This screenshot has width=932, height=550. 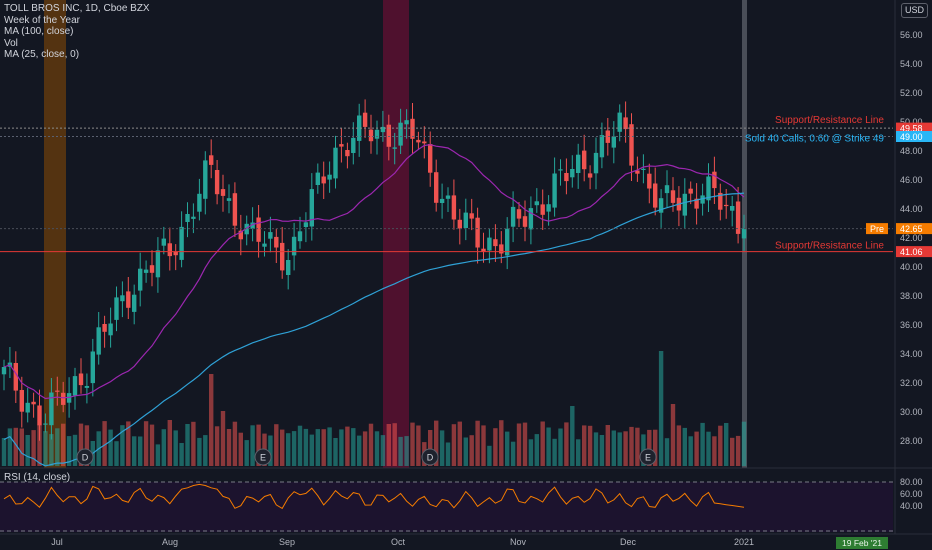 I want to click on time-axis-label: Sep, so click(x=287, y=542).